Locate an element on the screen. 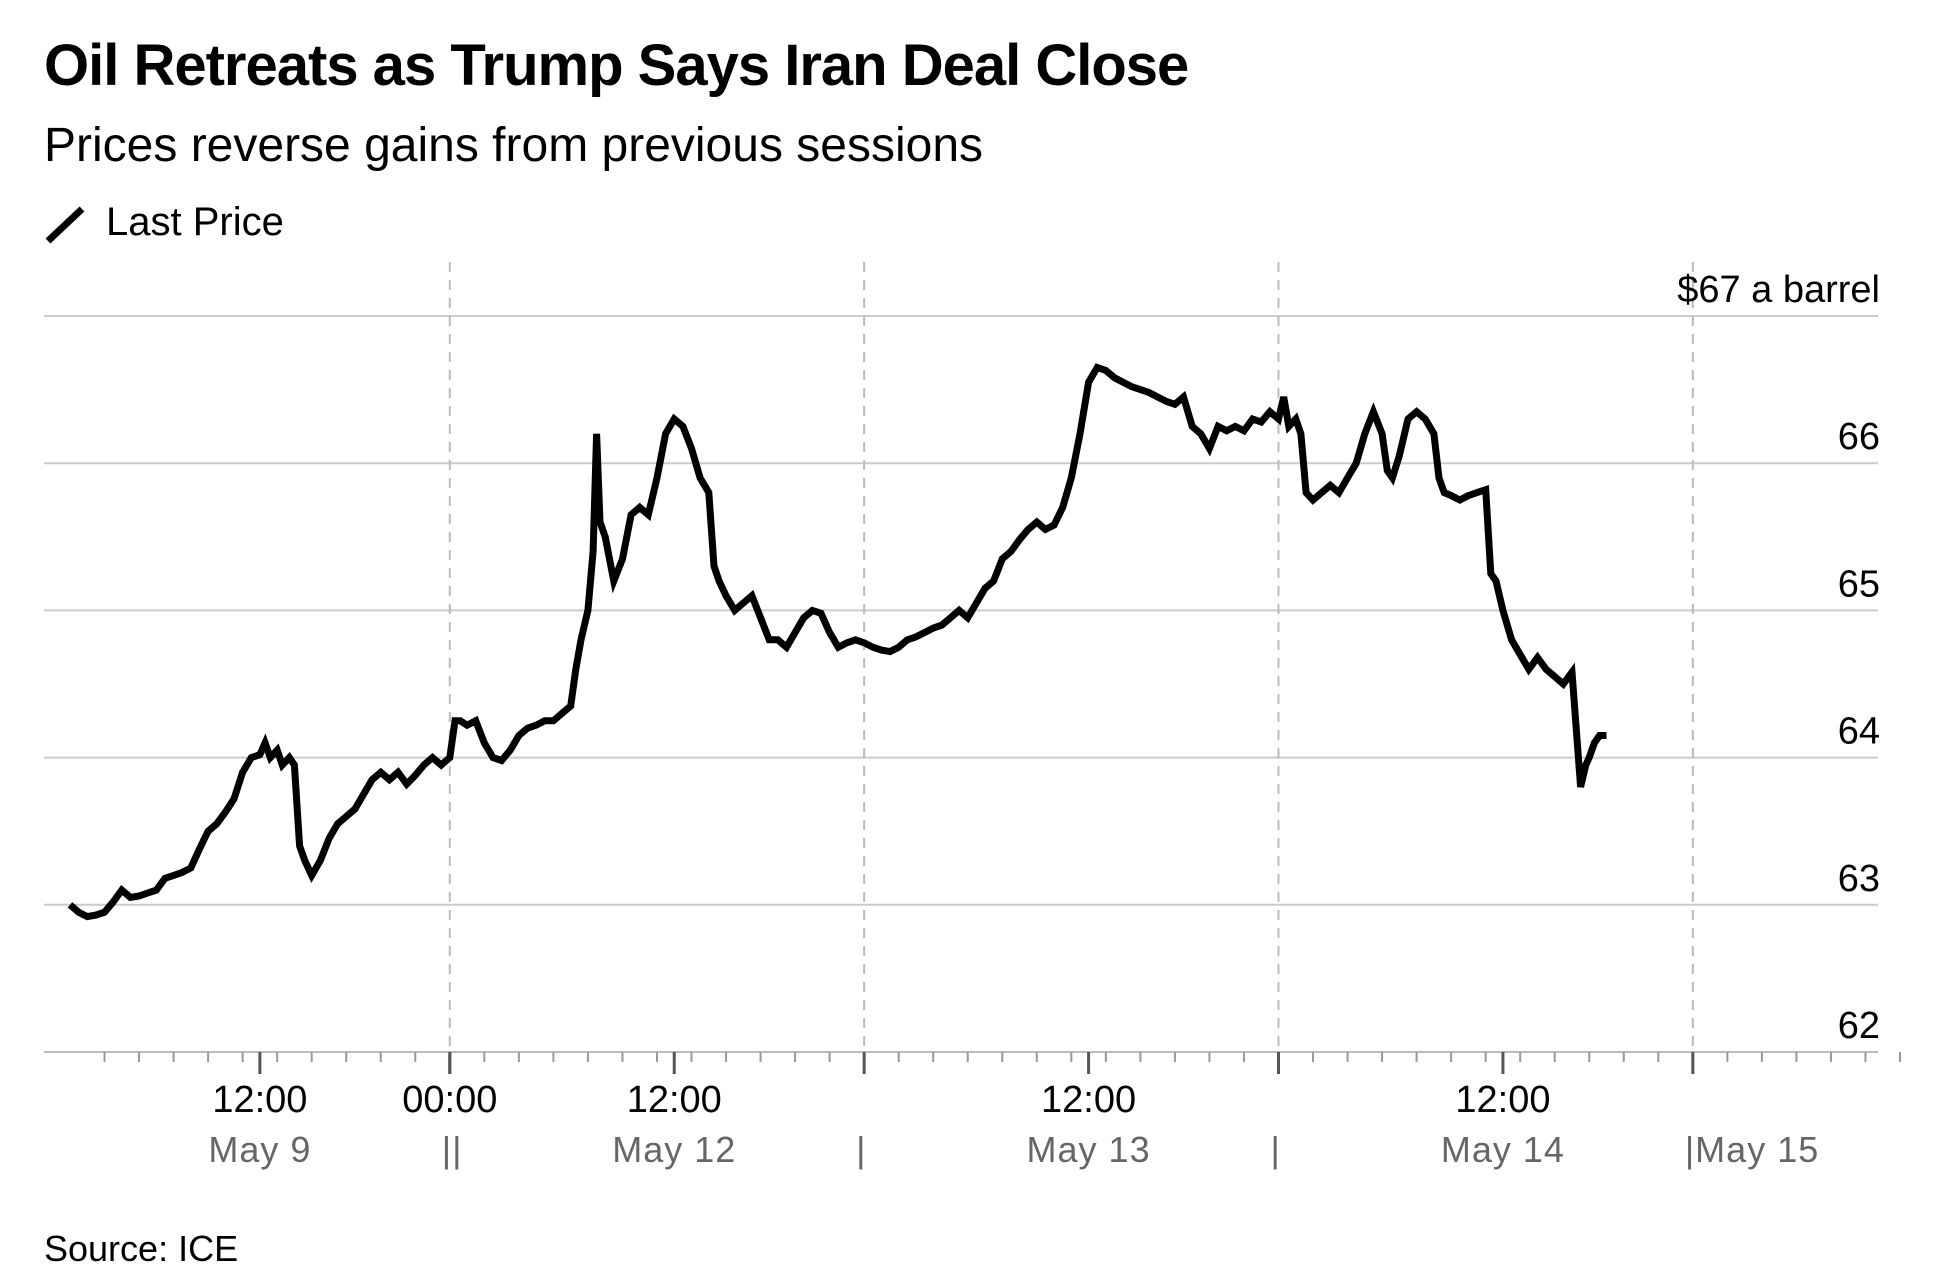 This screenshot has height=1286, width=1958. y-tick-label: 65 is located at coordinates (1859, 584).